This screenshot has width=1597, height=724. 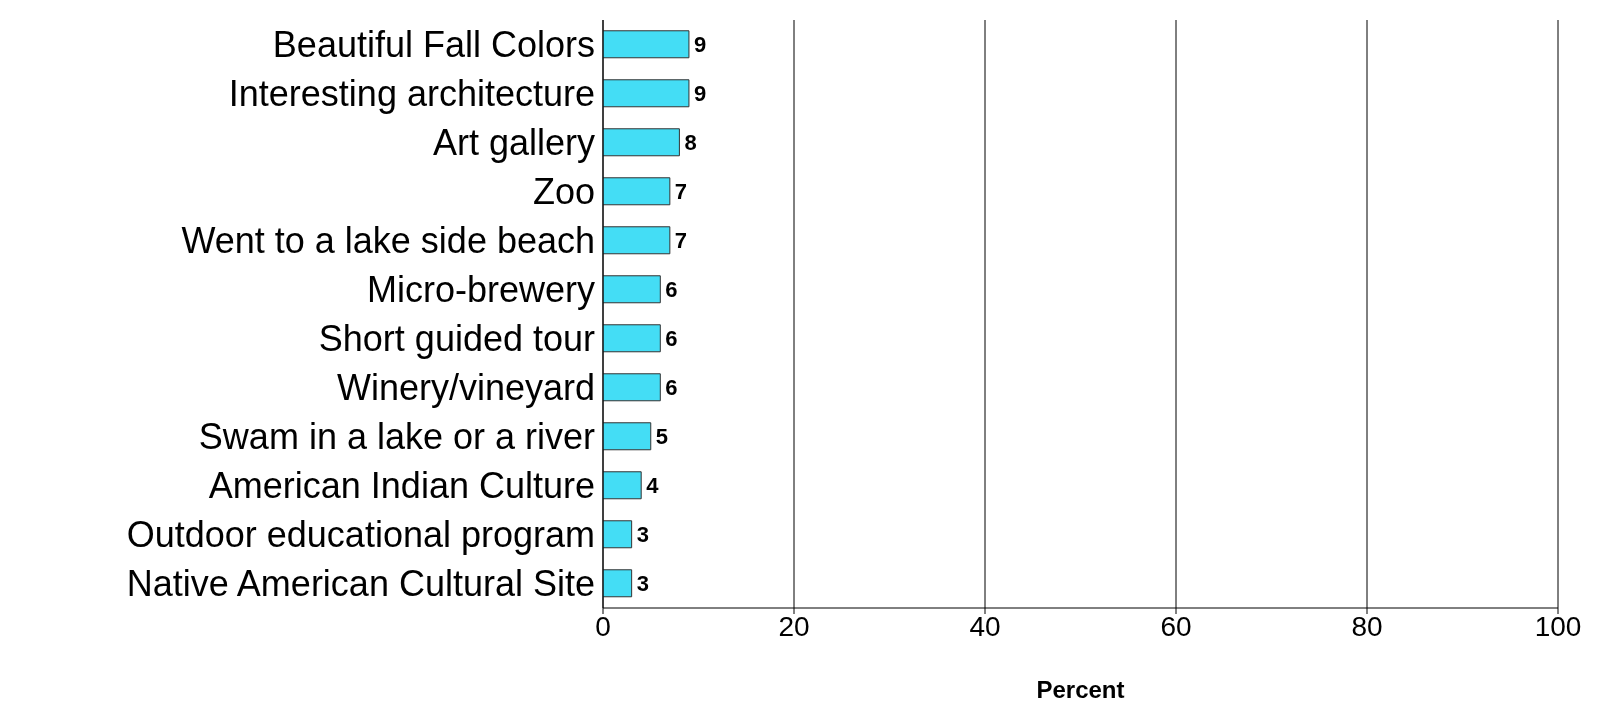 I want to click on y-tick-label: Art gallery, so click(x=513, y=143).